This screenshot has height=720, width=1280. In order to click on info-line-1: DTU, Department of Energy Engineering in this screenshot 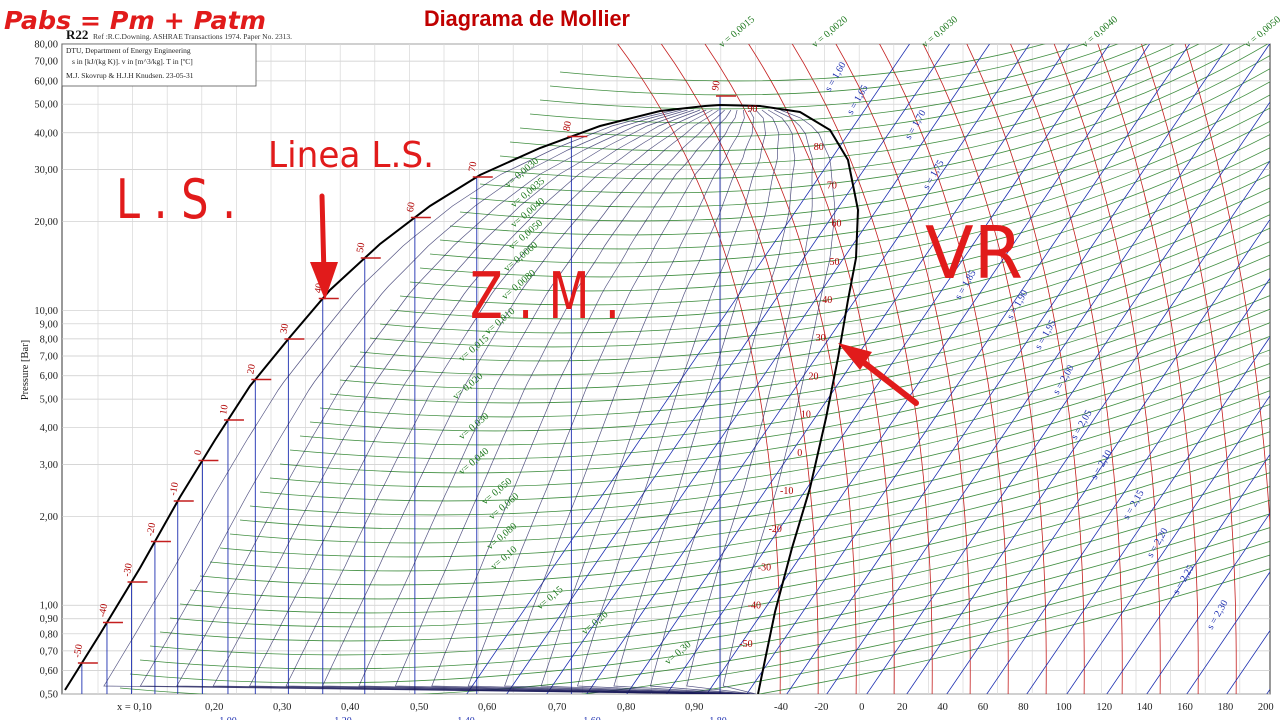, I will do `click(128, 50)`.